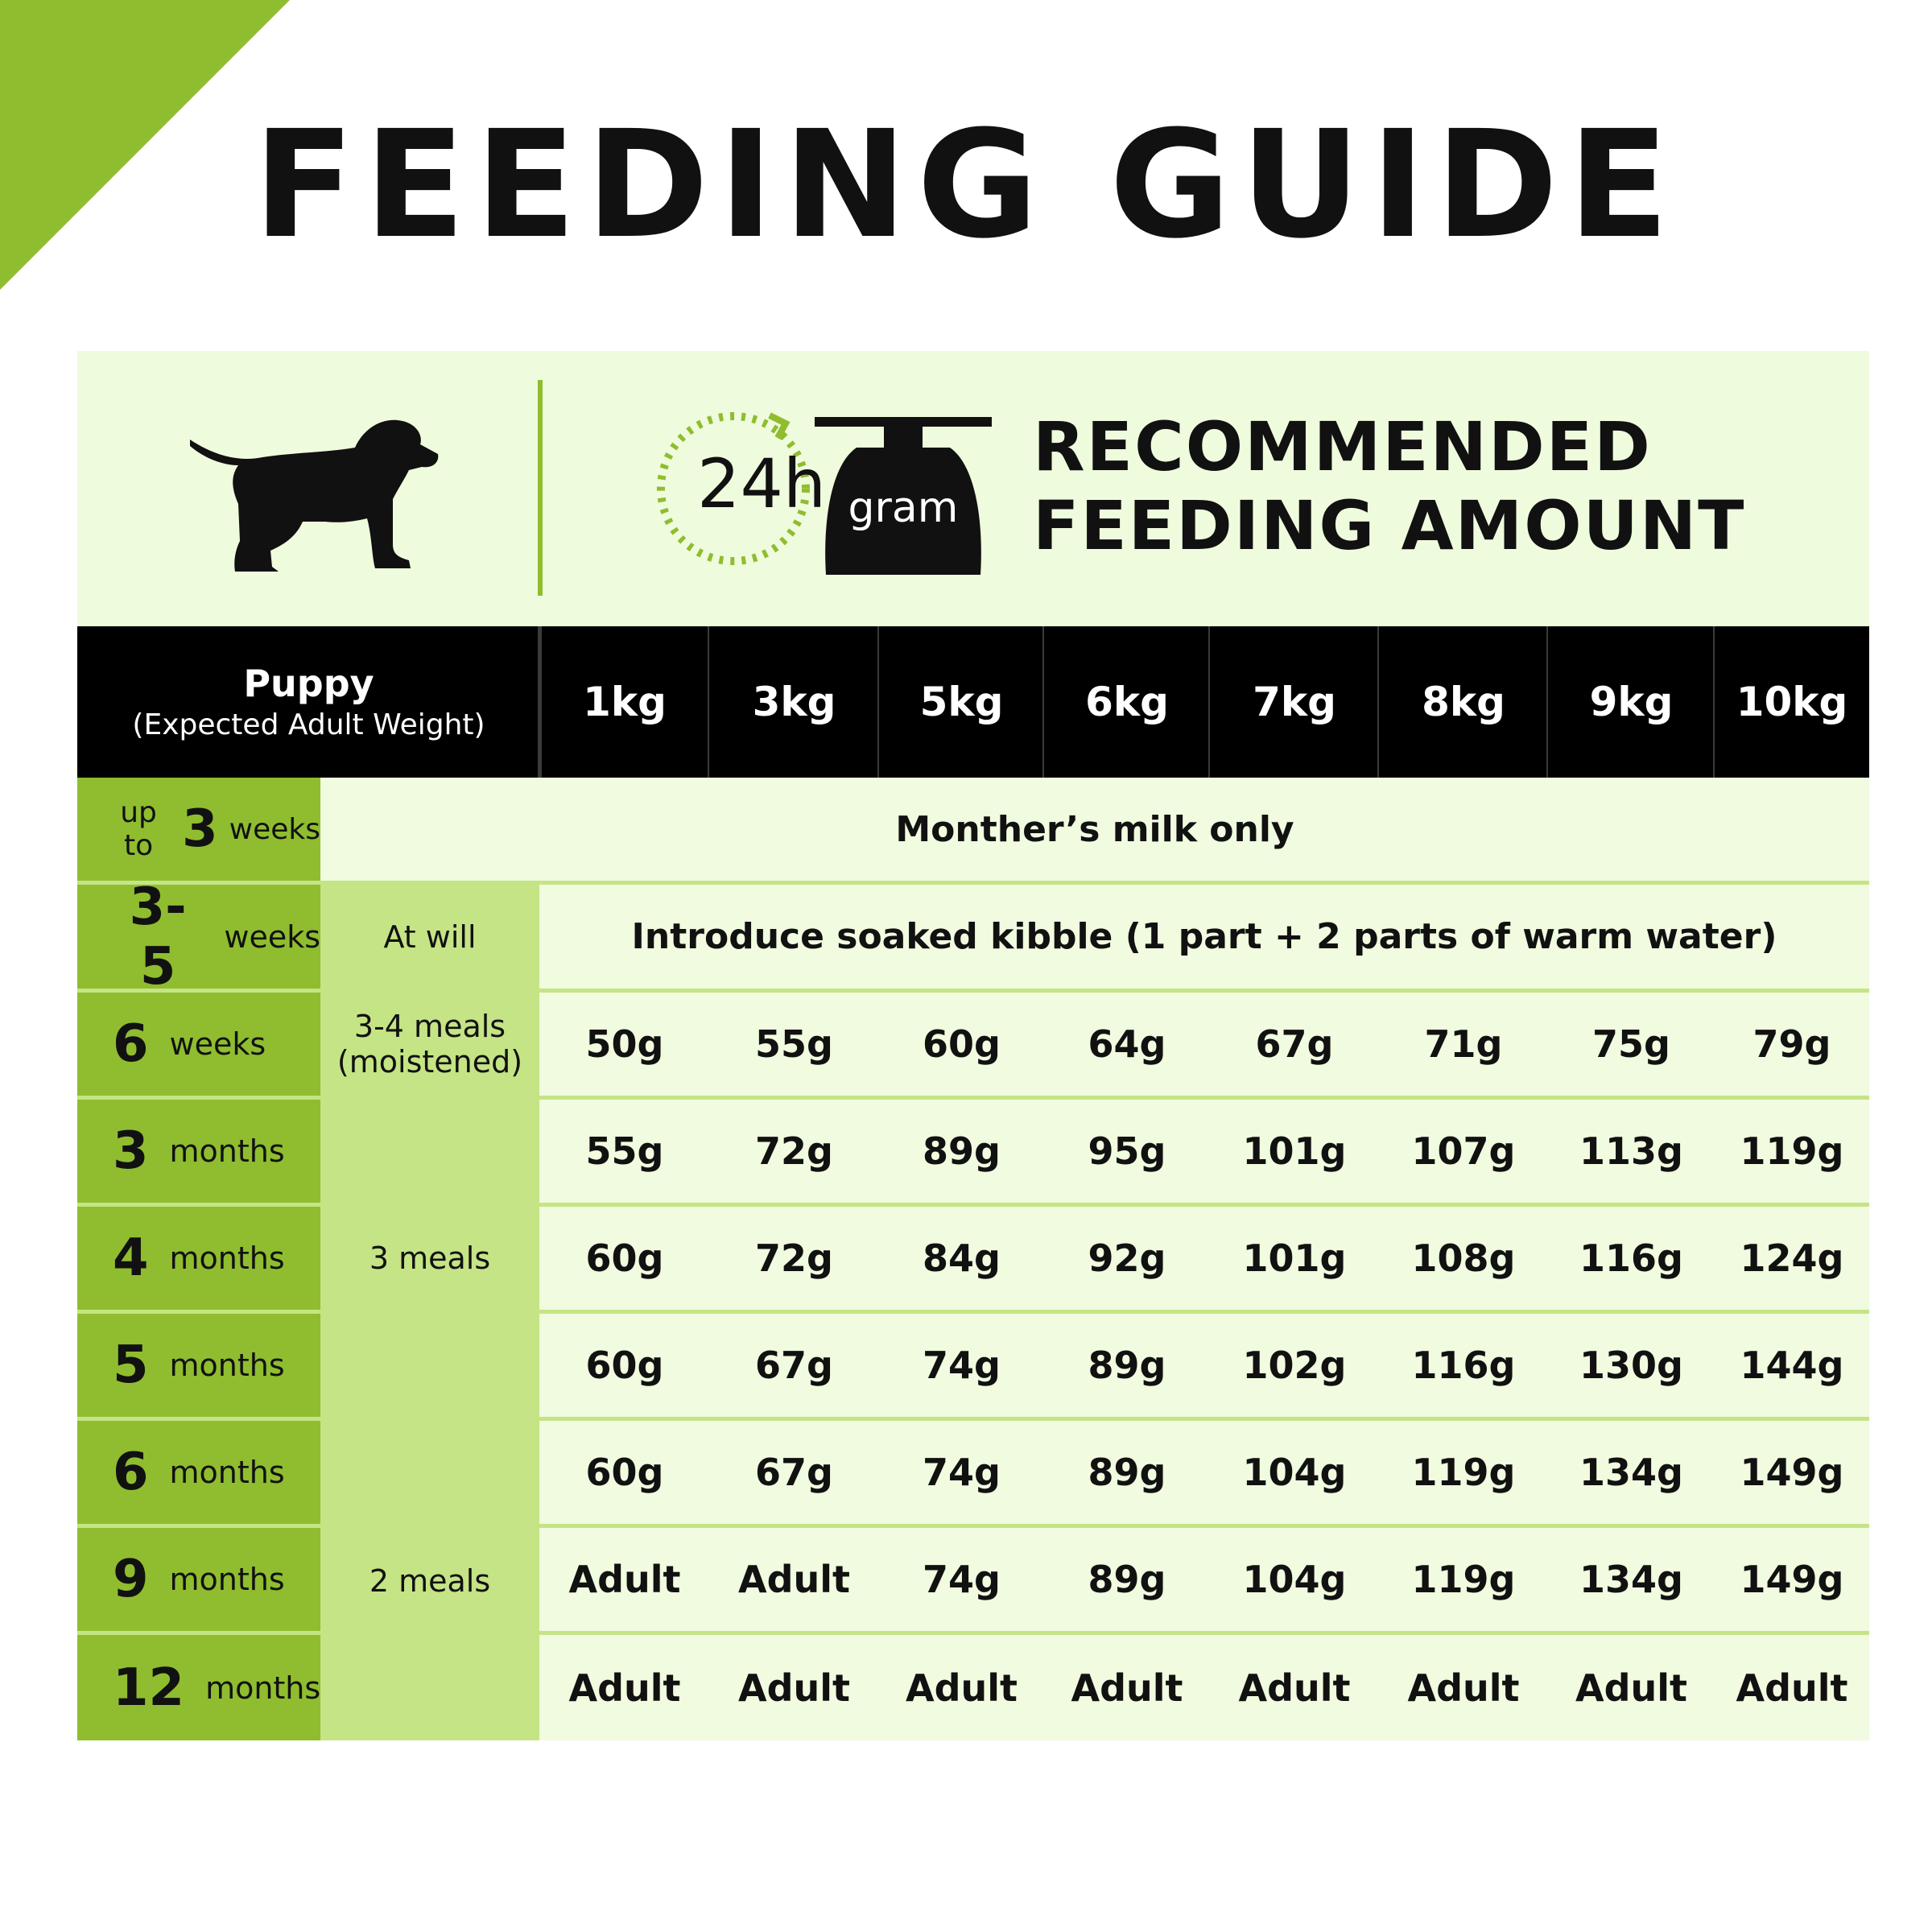  What do you see at coordinates (314, 495) in the screenshot?
I see `puppy-silhouette-icon` at bounding box center [314, 495].